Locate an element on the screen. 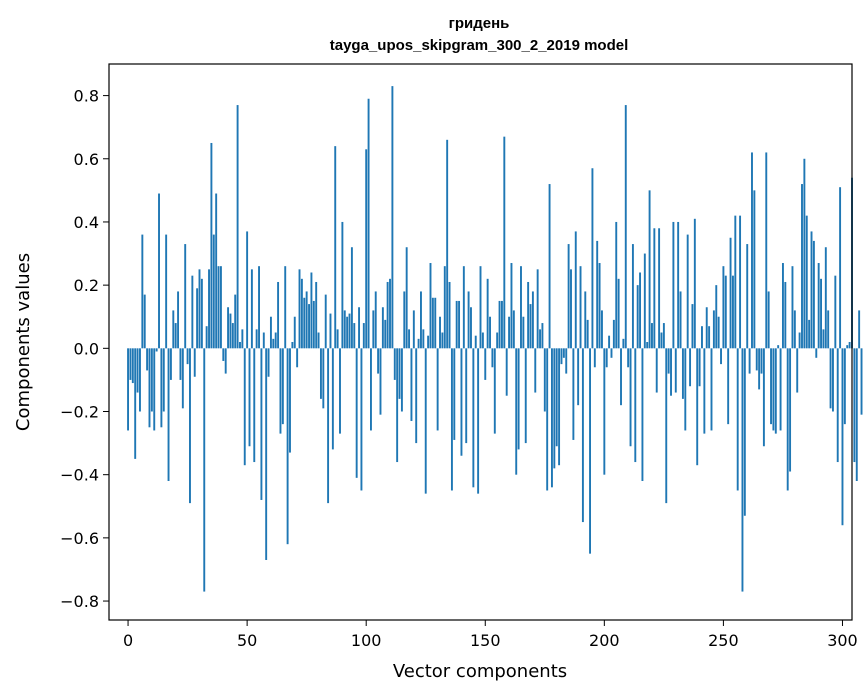 This screenshot has height=696, width=867. y-axis-ticks: −0.8 −0.6 −0.4 −0.2 0.0 0.2 0.4 0.6 0.8 is located at coordinates (84, 349).